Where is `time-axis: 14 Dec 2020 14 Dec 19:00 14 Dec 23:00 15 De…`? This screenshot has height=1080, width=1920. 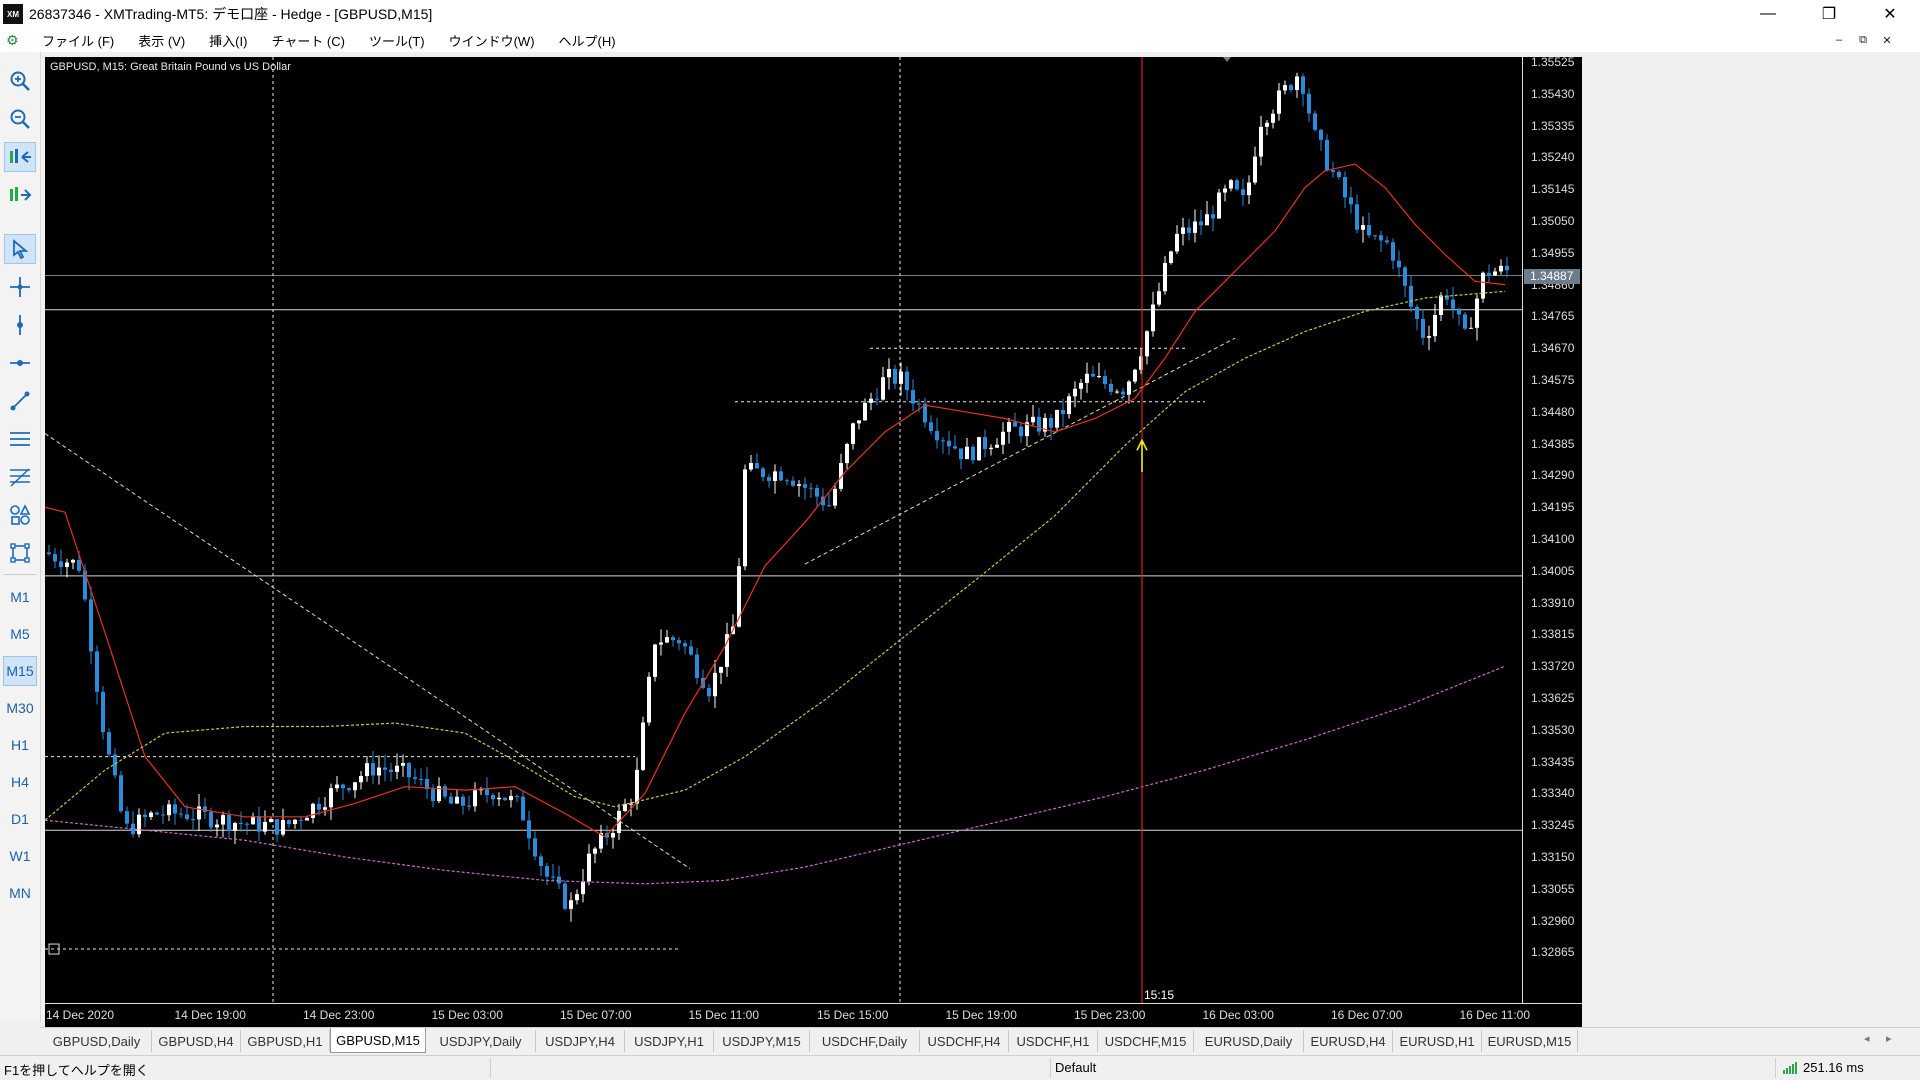 time-axis: 14 Dec 2020 14 Dec 19:00 14 Dec 23:00 15 De… is located at coordinates (980, 1015).